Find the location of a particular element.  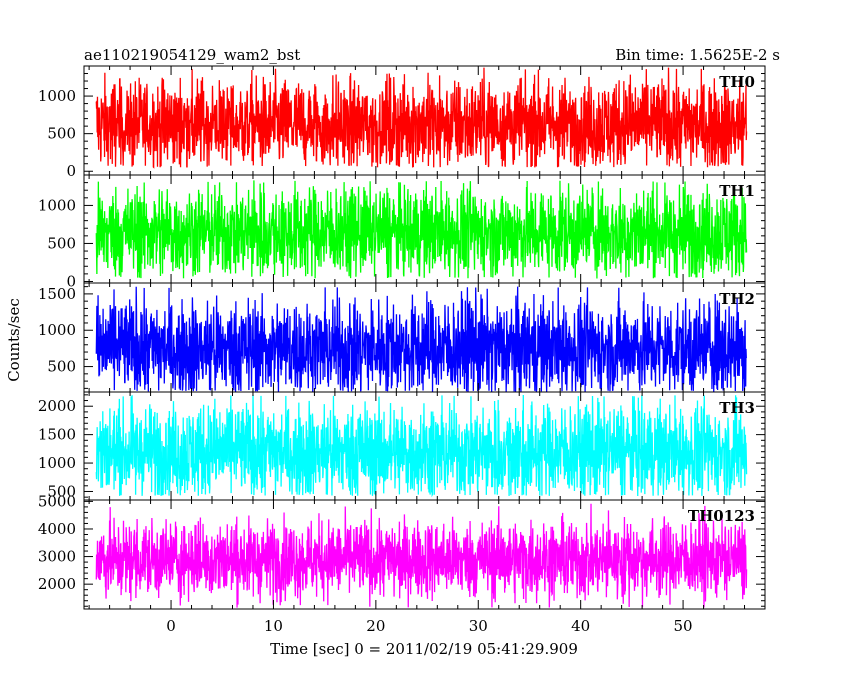

x-axis-label: Time [sec] 0 = 2011/02/19 05:41:29.909 is located at coordinates (424, 649).